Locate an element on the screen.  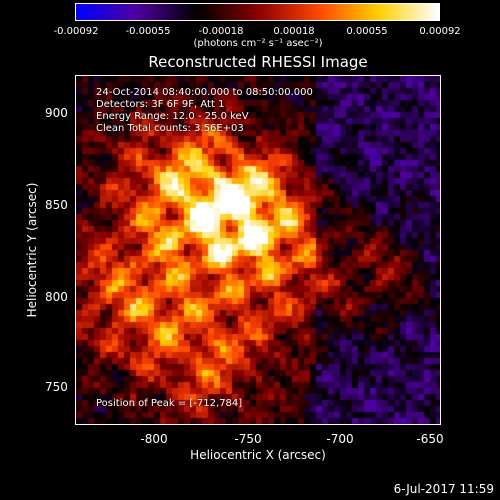
x-tick-label: -700 is located at coordinates (340, 439).